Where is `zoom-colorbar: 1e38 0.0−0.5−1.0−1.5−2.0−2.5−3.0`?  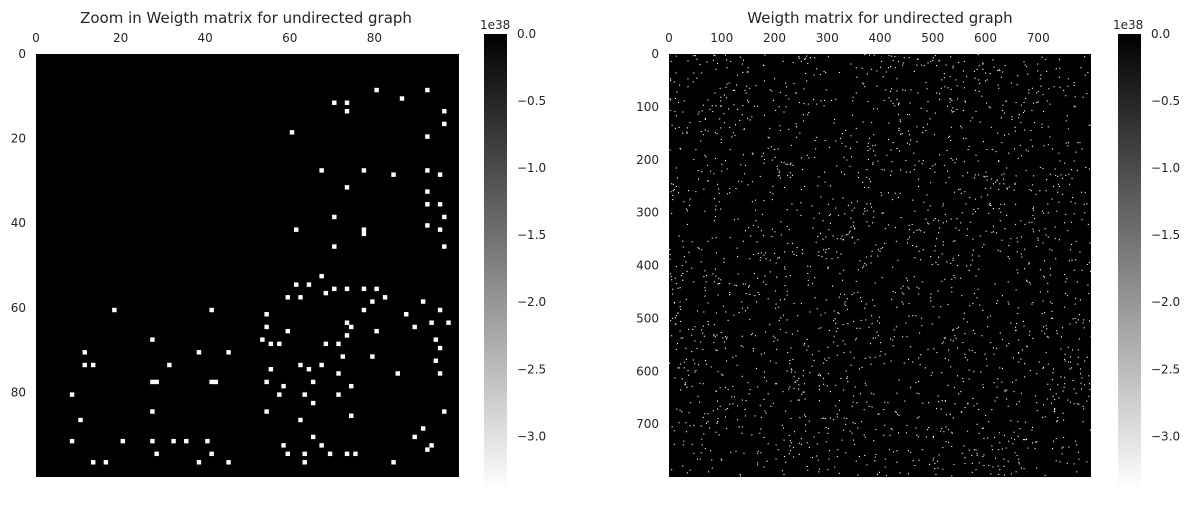 zoom-colorbar: 1e38 0.0−0.5−1.0−1.5−2.0−2.5−3.0 is located at coordinates (513, 254).